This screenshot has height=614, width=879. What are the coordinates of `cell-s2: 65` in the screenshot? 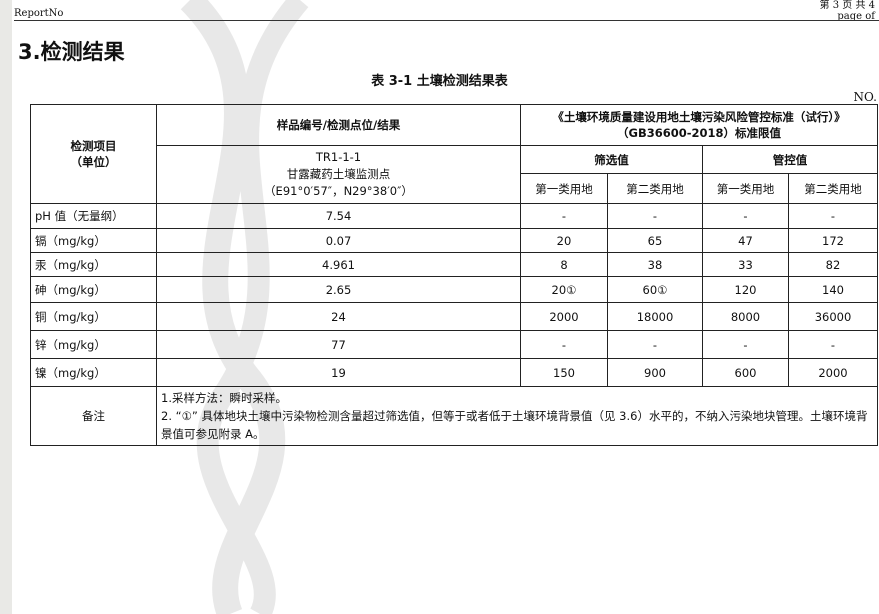 It's located at (655, 240).